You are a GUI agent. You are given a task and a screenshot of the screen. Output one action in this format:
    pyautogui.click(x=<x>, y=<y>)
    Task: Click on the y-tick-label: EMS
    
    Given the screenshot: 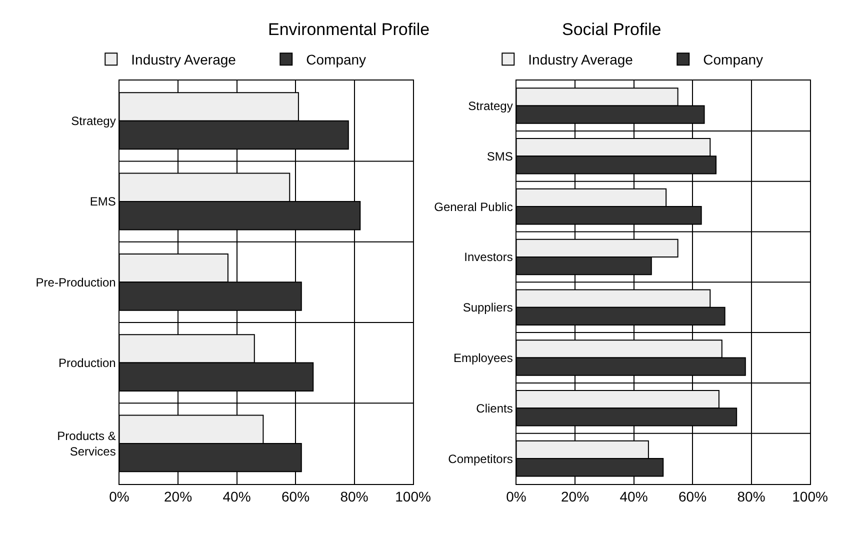 What is the action you would take?
    pyautogui.click(x=103, y=201)
    